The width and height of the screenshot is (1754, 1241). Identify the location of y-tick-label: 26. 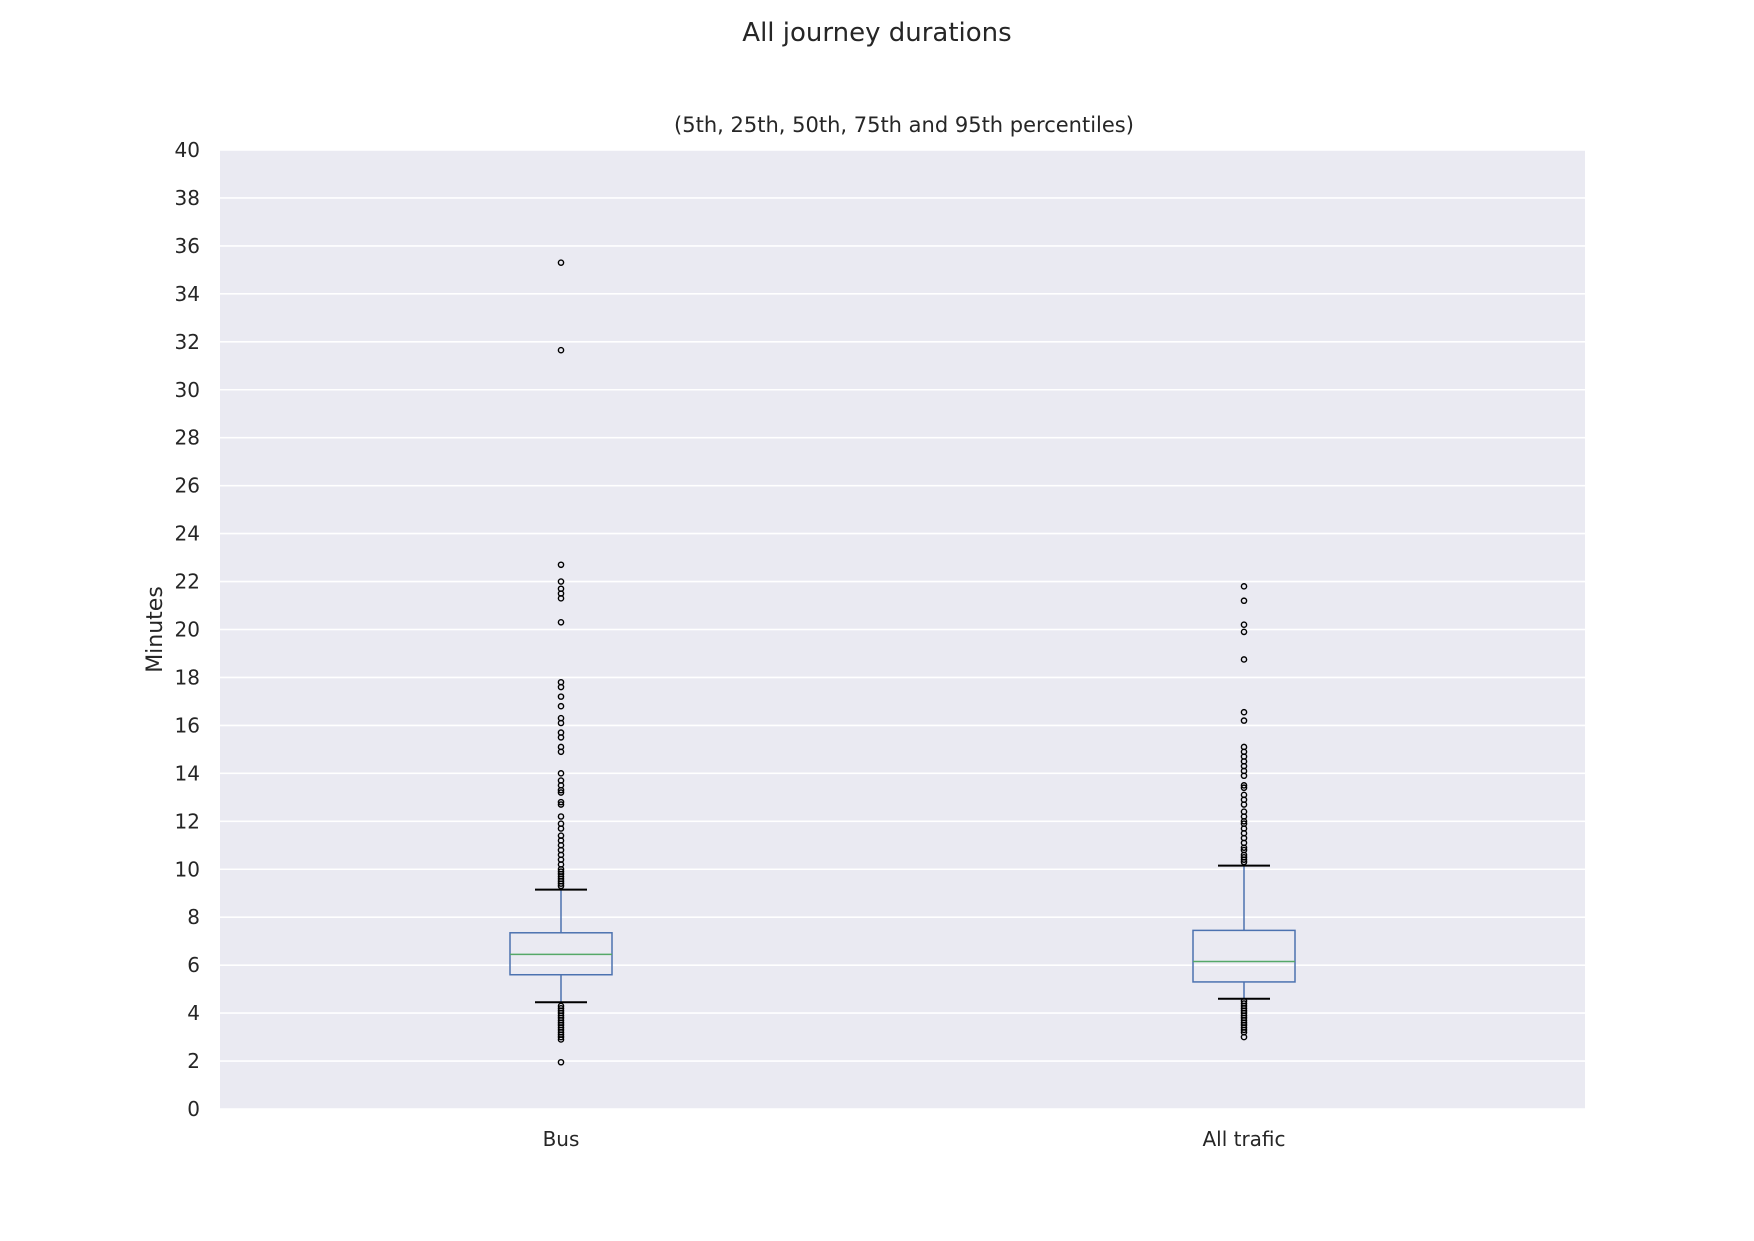
(187, 486).